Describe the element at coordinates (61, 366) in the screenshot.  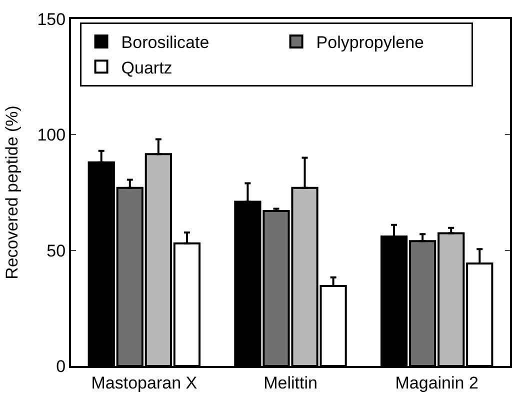
I see `y-tick-label: 0` at that location.